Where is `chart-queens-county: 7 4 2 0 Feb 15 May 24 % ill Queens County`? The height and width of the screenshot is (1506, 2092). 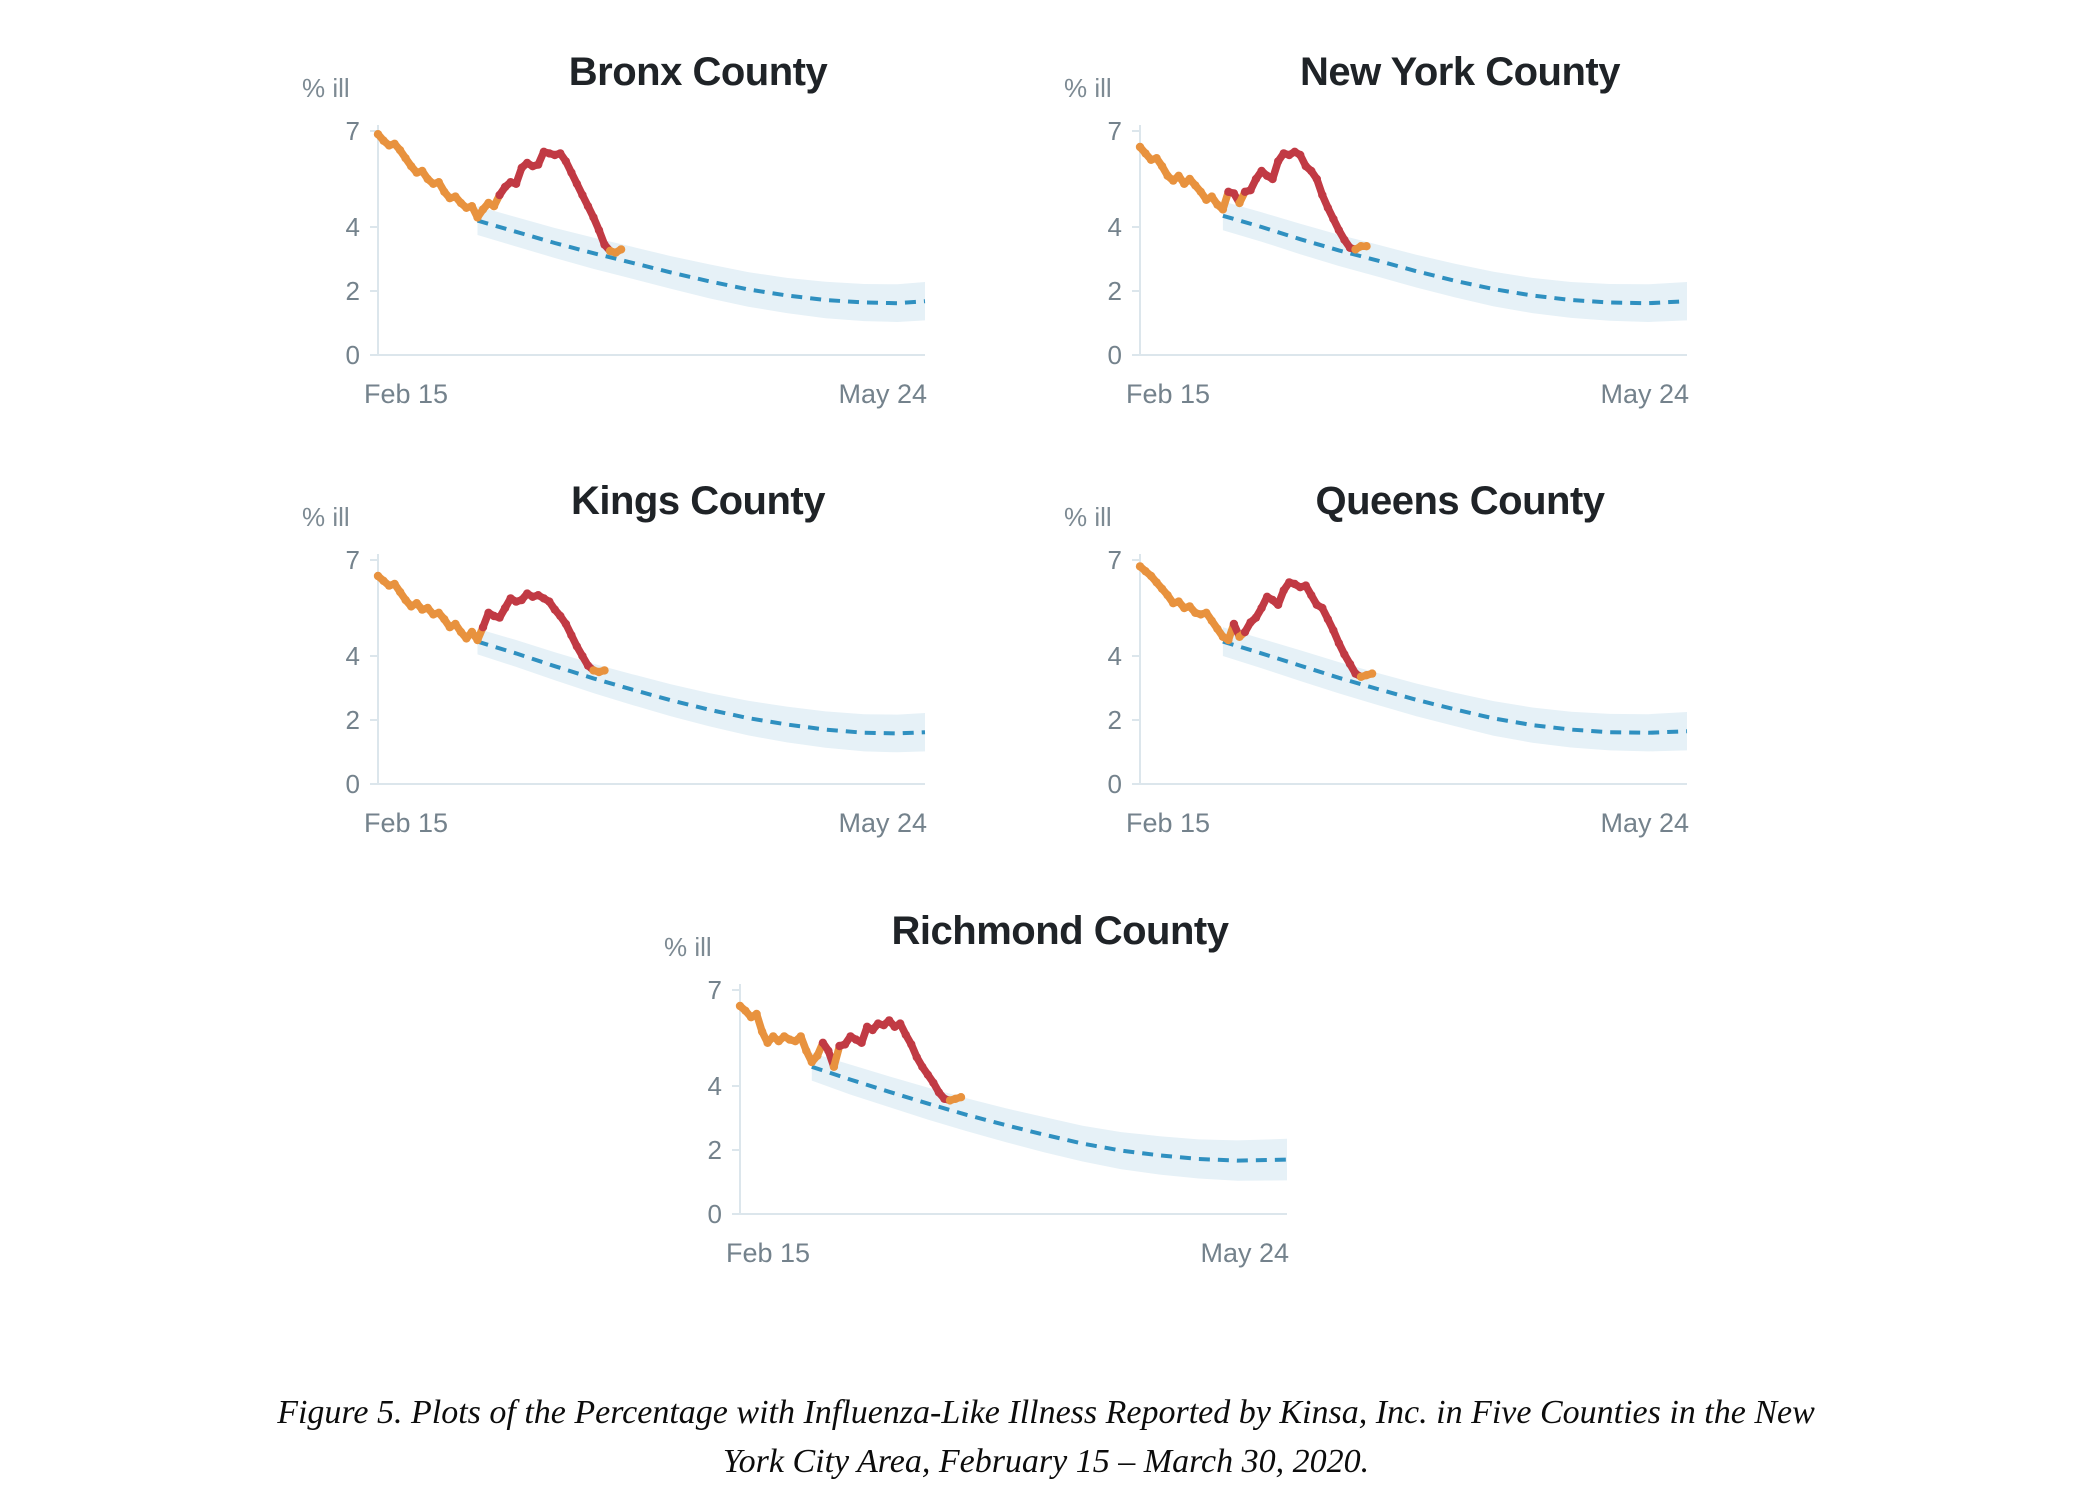 chart-queens-county: 7 4 2 0 Feb 15 May 24 % ill Queens County is located at coordinates (1400, 665).